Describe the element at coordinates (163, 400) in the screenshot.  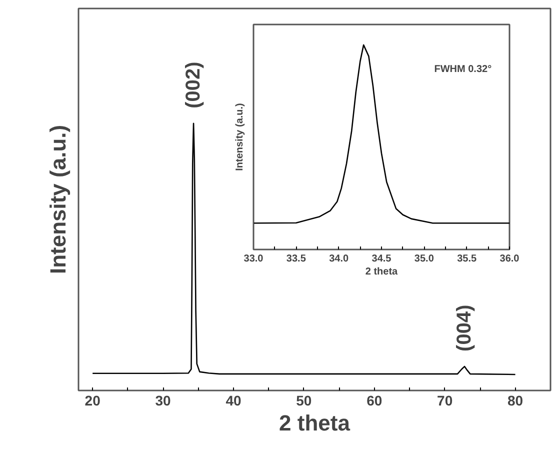
I see `x-tick-label: 30` at that location.